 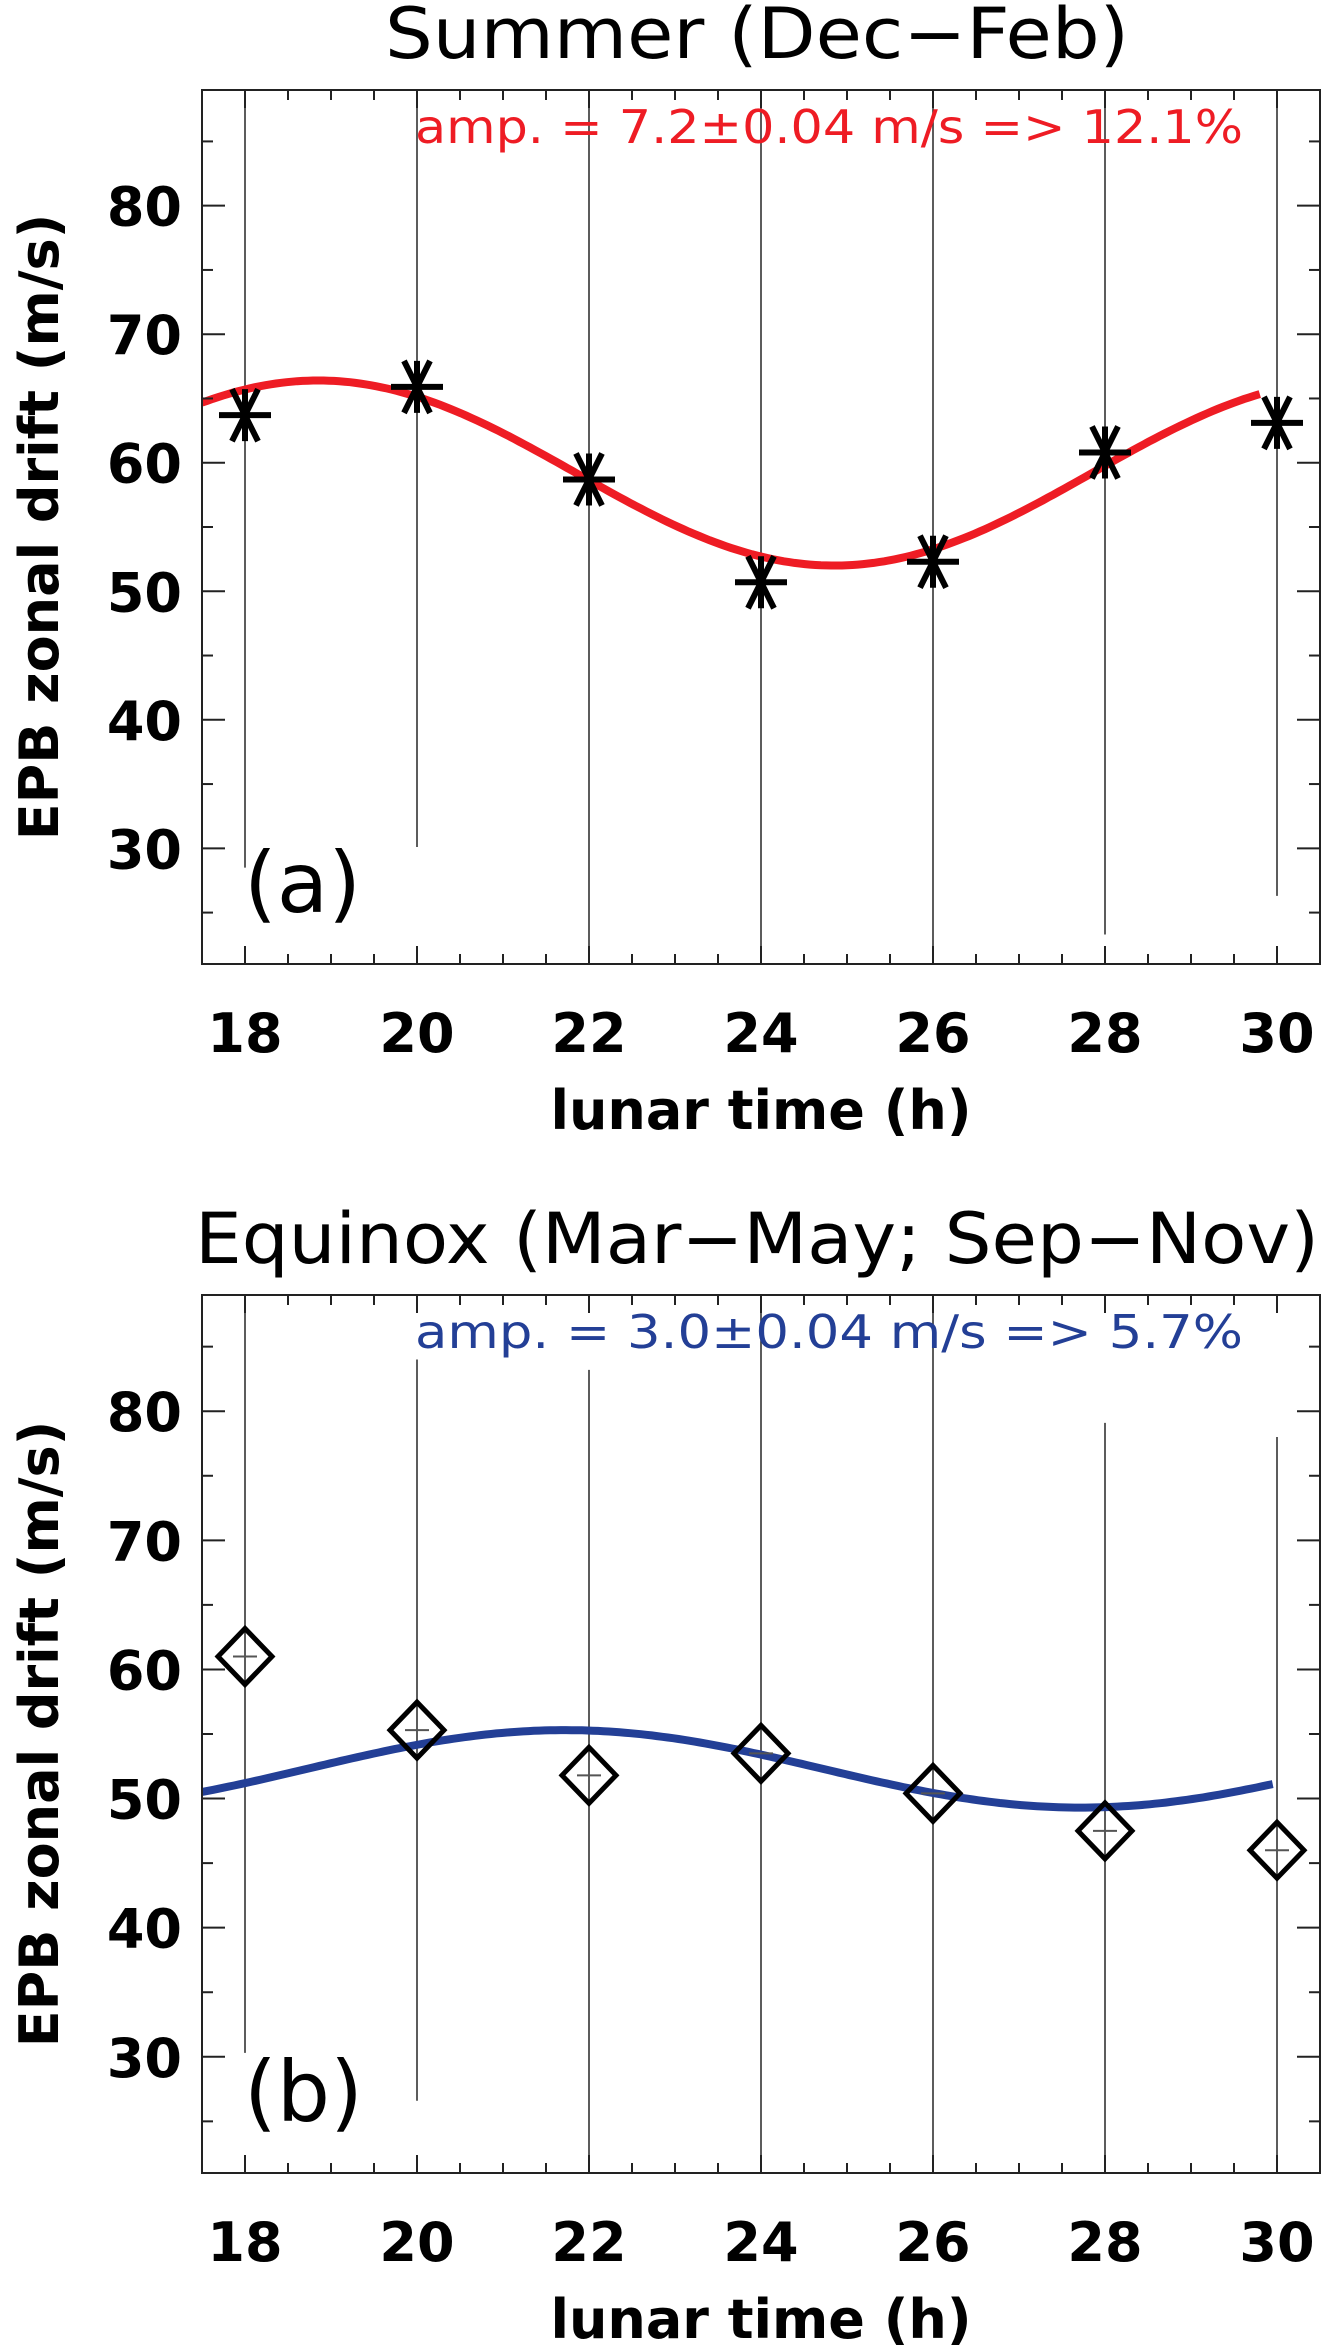 What do you see at coordinates (757, 1239) in the screenshot?
I see `chart-title: Equinox (Mar−May; Sep−Nov)` at bounding box center [757, 1239].